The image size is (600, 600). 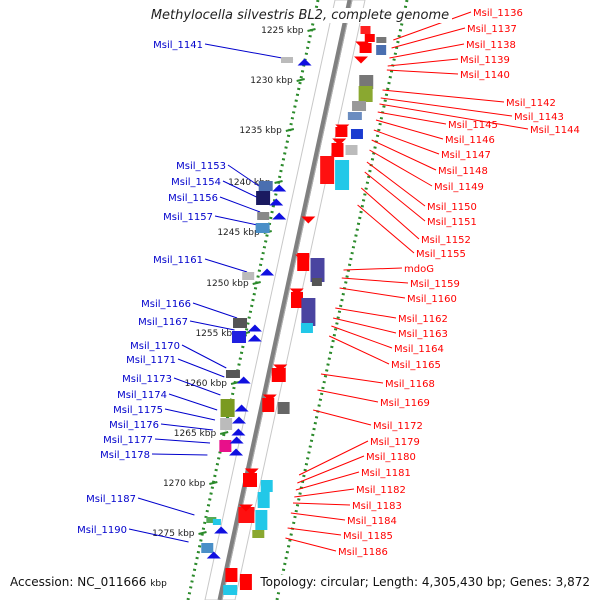 What do you see at coordinates (416, 365) in the screenshot?
I see `reverse-gene-label: Msil_1165` at bounding box center [416, 365].